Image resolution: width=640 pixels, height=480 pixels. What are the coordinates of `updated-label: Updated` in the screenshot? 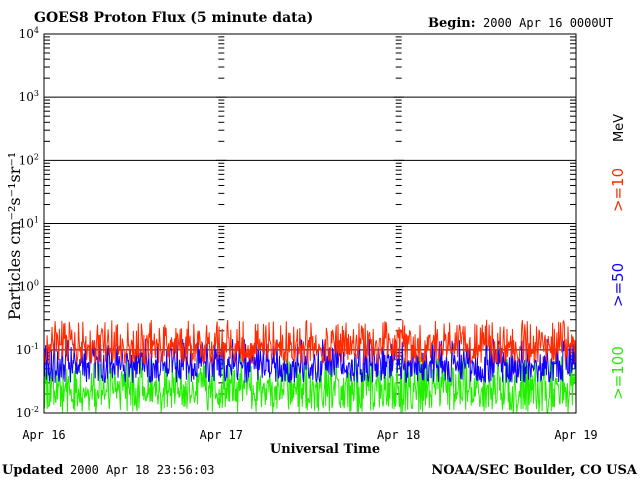 It's located at (32, 470).